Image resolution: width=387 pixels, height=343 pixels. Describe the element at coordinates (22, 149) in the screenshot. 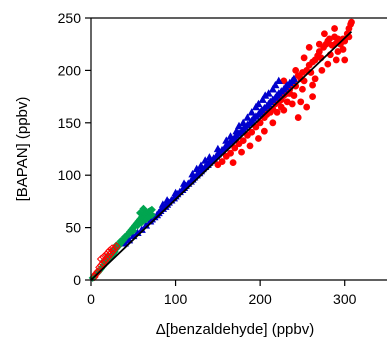

I see `y-axis-label: [BAPAN] (ppbv)` at that location.